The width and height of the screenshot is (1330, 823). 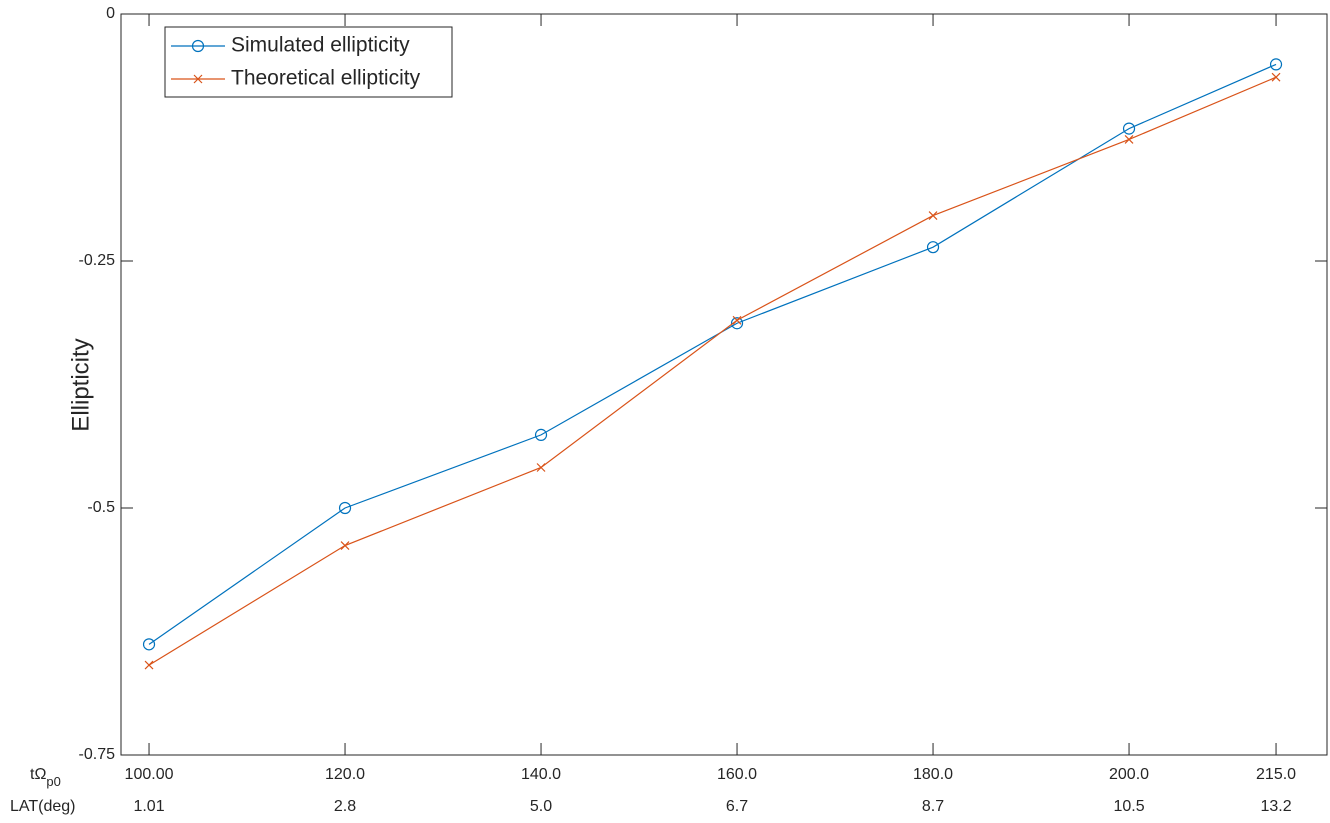 What do you see at coordinates (933, 774) in the screenshot?
I see `x-tick-label: 180.0` at bounding box center [933, 774].